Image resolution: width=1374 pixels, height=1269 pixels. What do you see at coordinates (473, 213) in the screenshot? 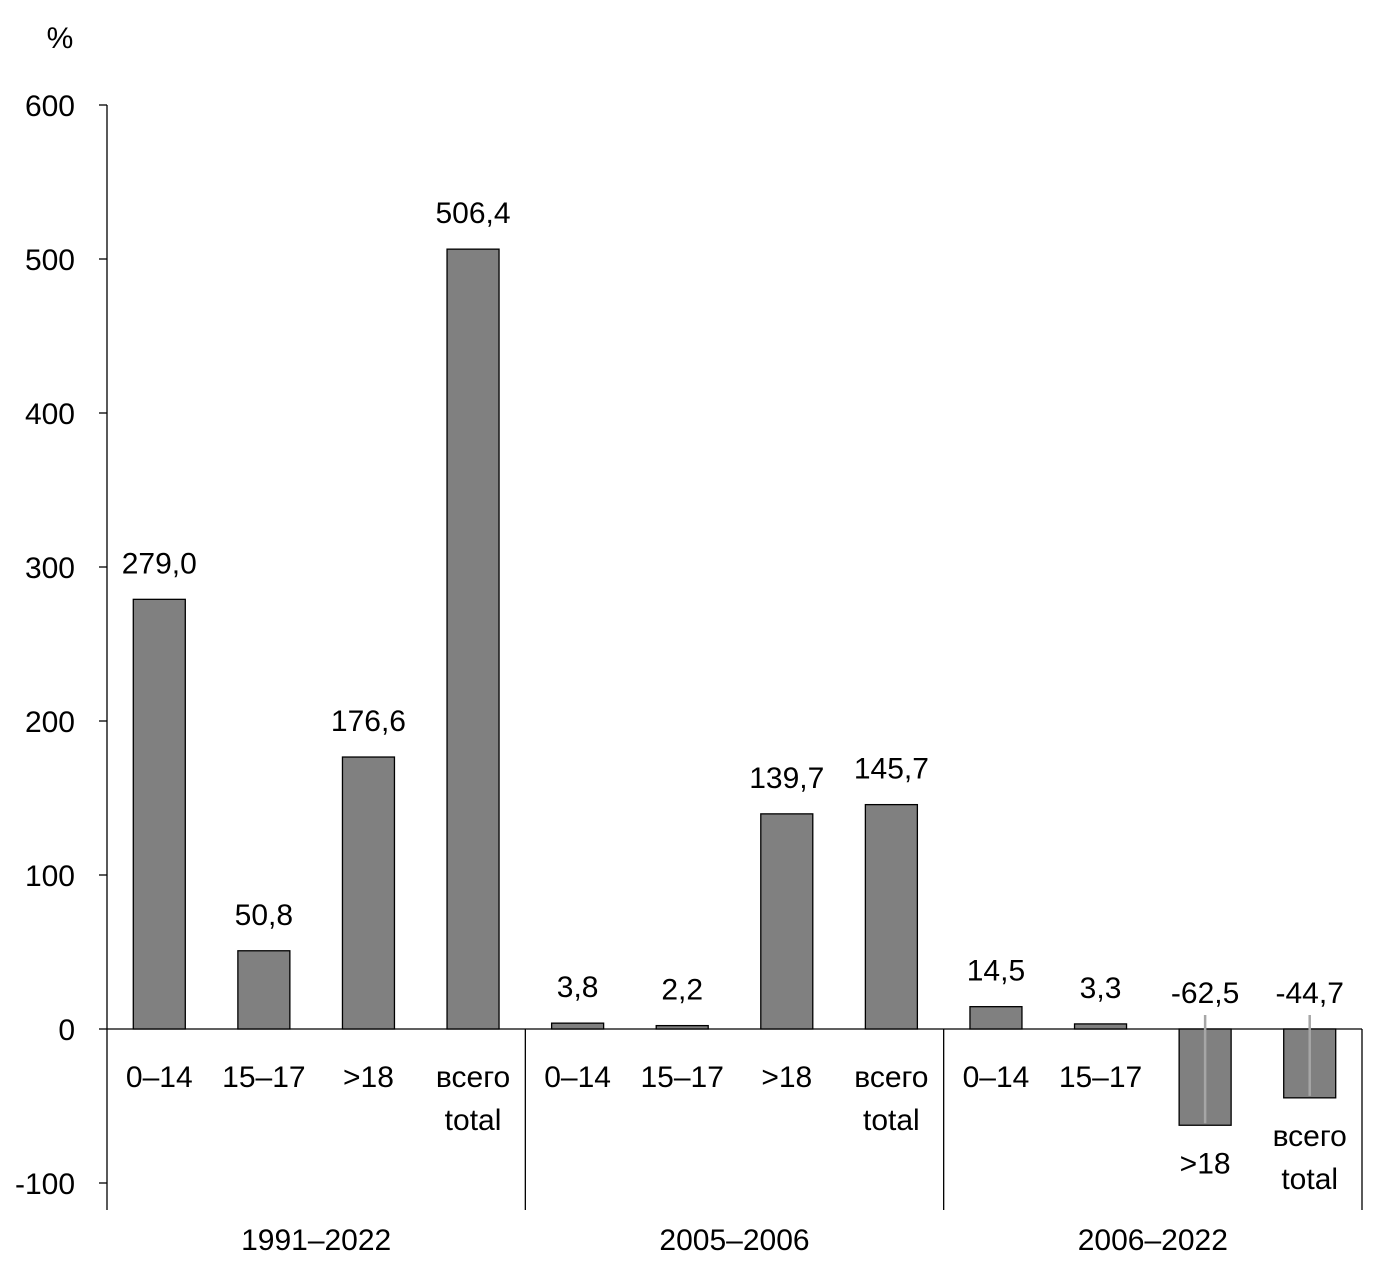
I see `data-label: 506,4` at bounding box center [473, 213].